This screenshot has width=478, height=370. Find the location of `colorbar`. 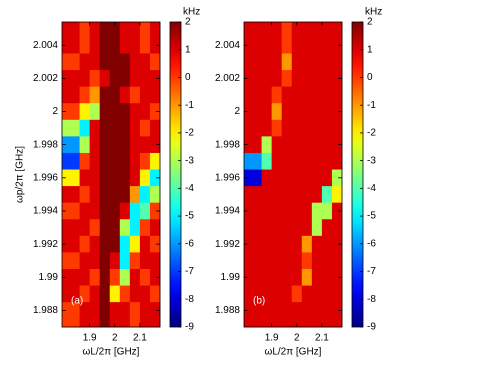

colorbar is located at coordinates (175, 174).